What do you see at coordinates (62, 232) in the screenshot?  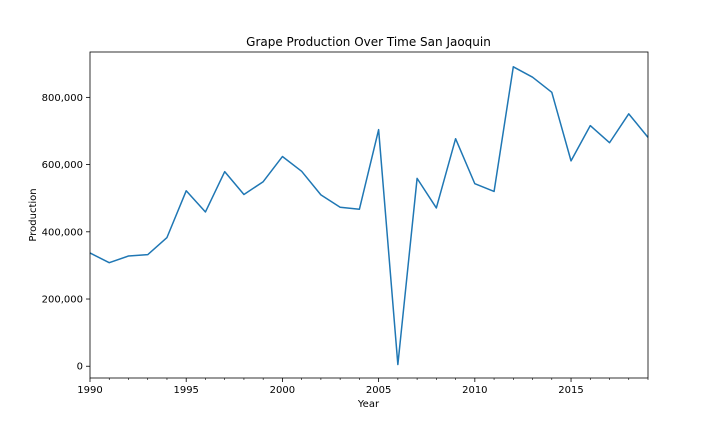 I see `y-tick-label: 400,000` at bounding box center [62, 232].